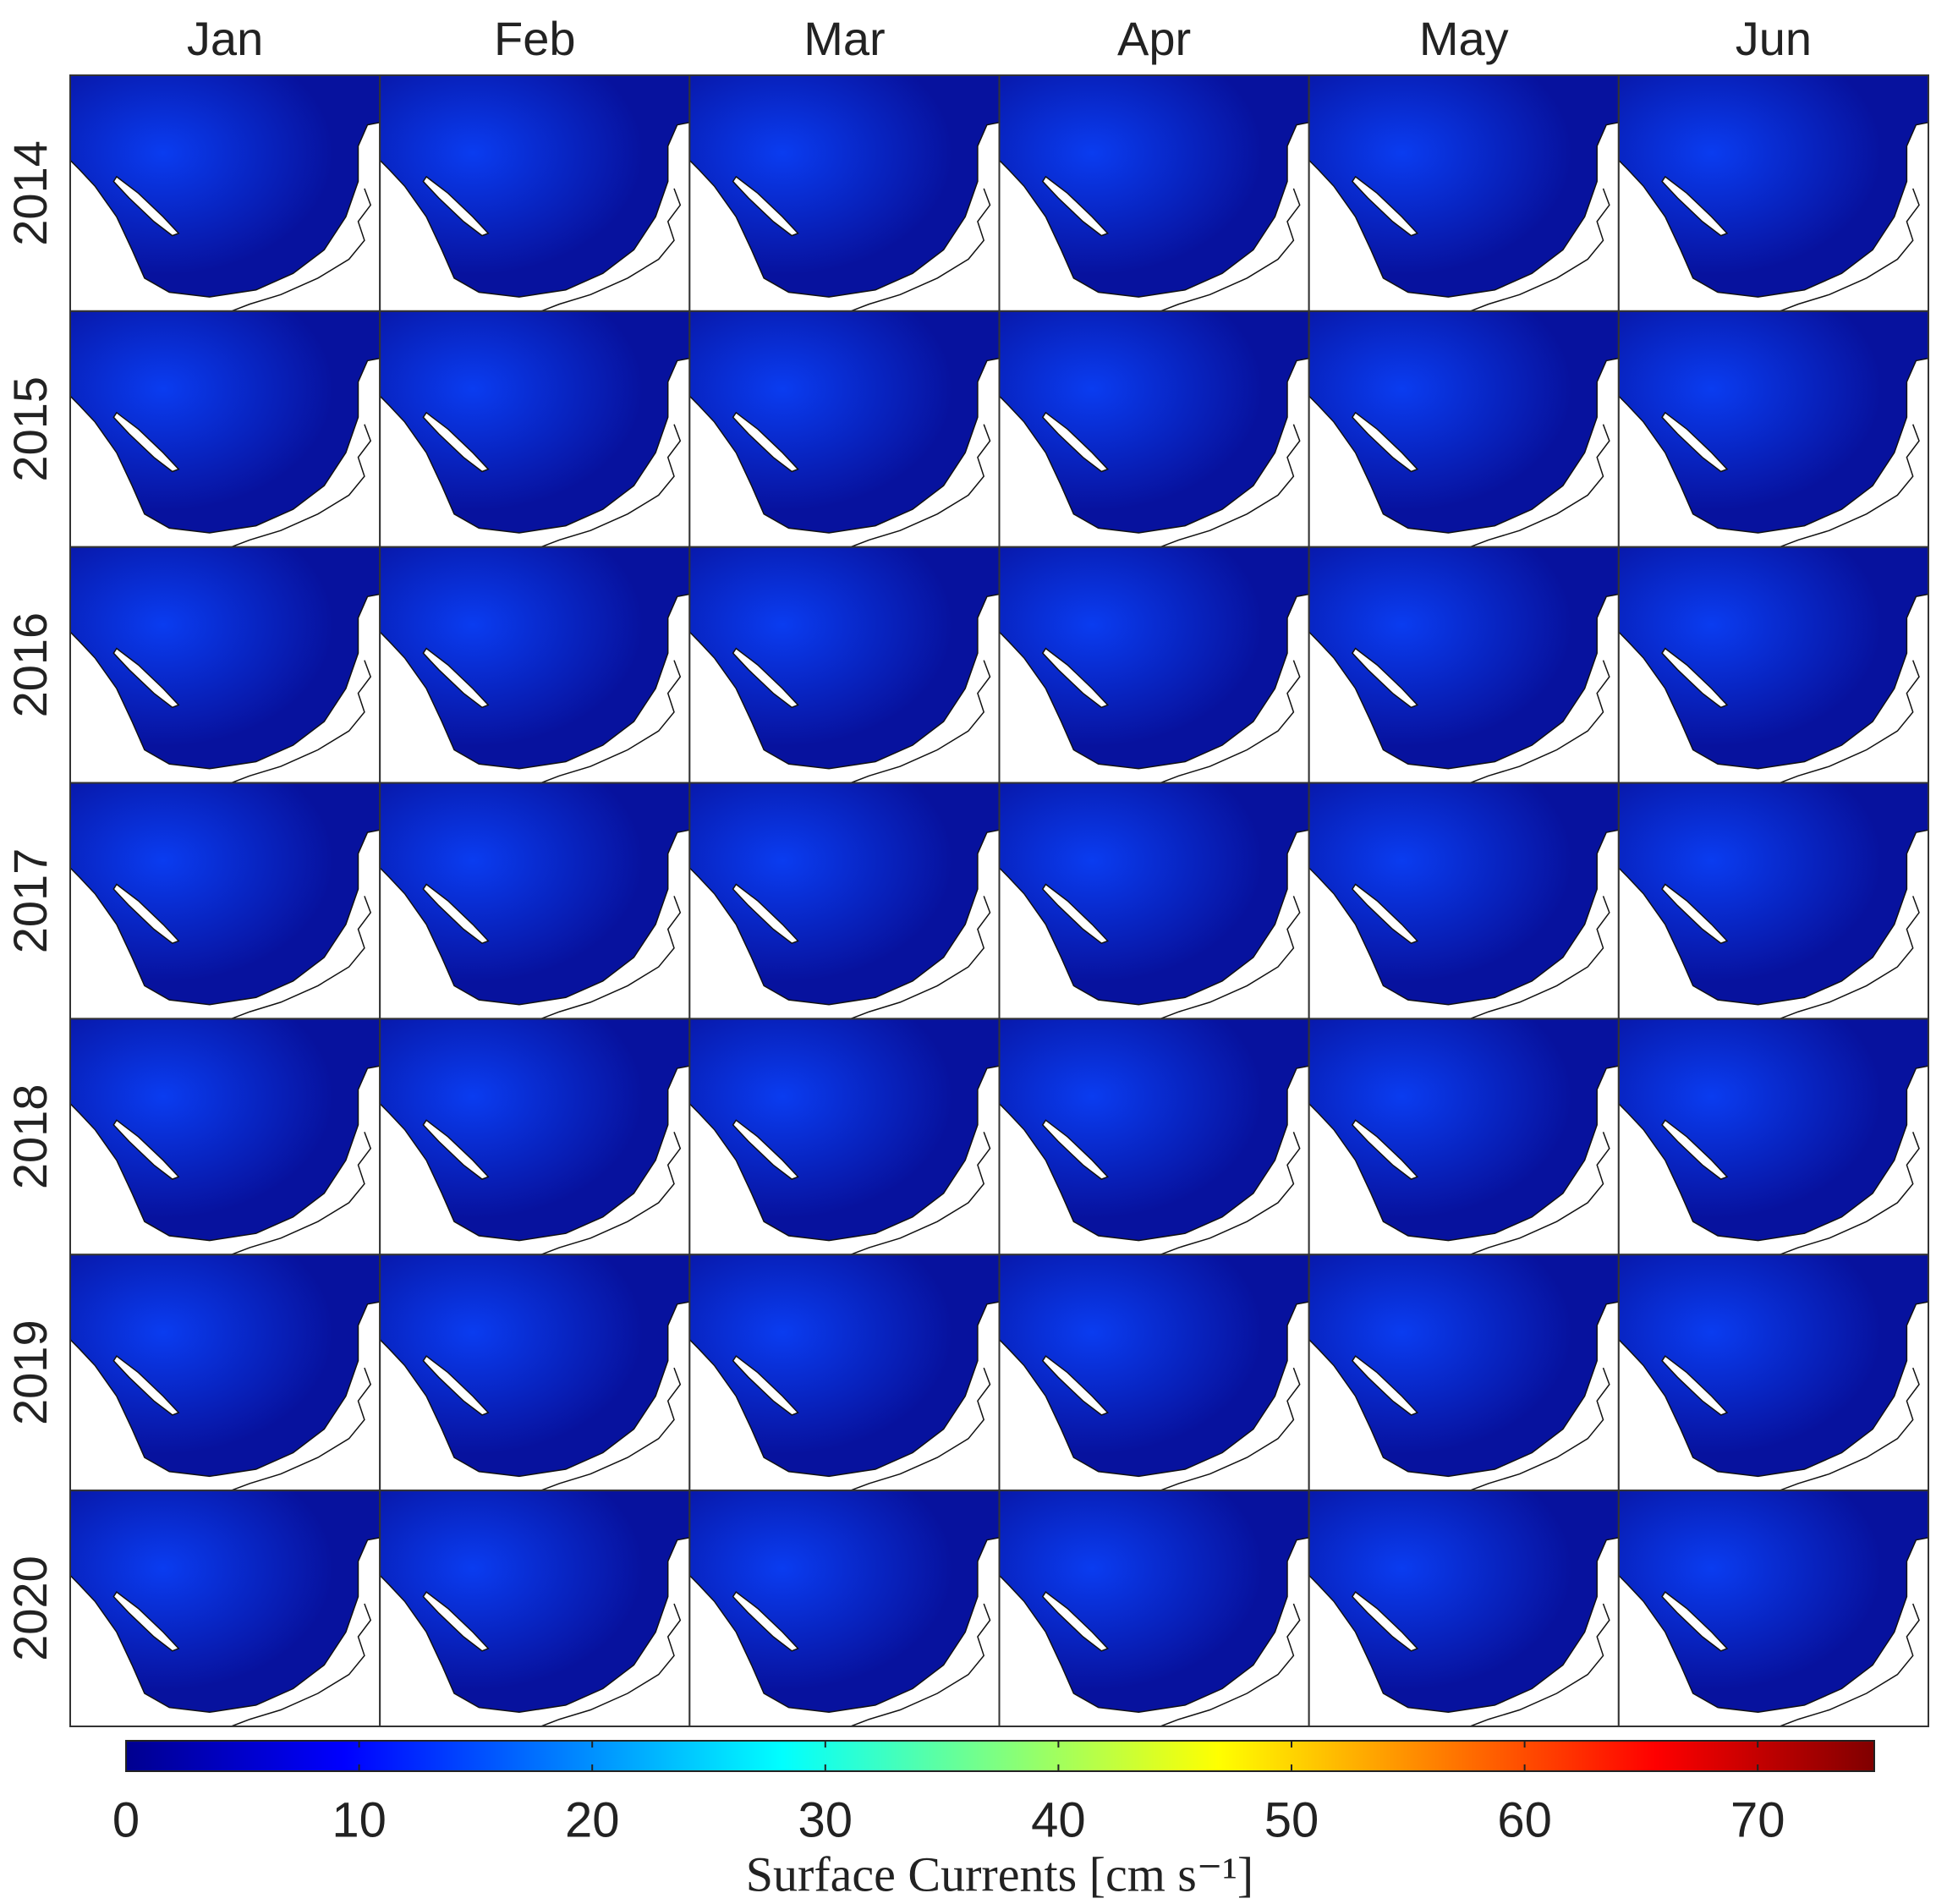 The width and height of the screenshot is (1947, 1904). What do you see at coordinates (30, 193) in the screenshot?
I see `row-label: 2014` at bounding box center [30, 193].